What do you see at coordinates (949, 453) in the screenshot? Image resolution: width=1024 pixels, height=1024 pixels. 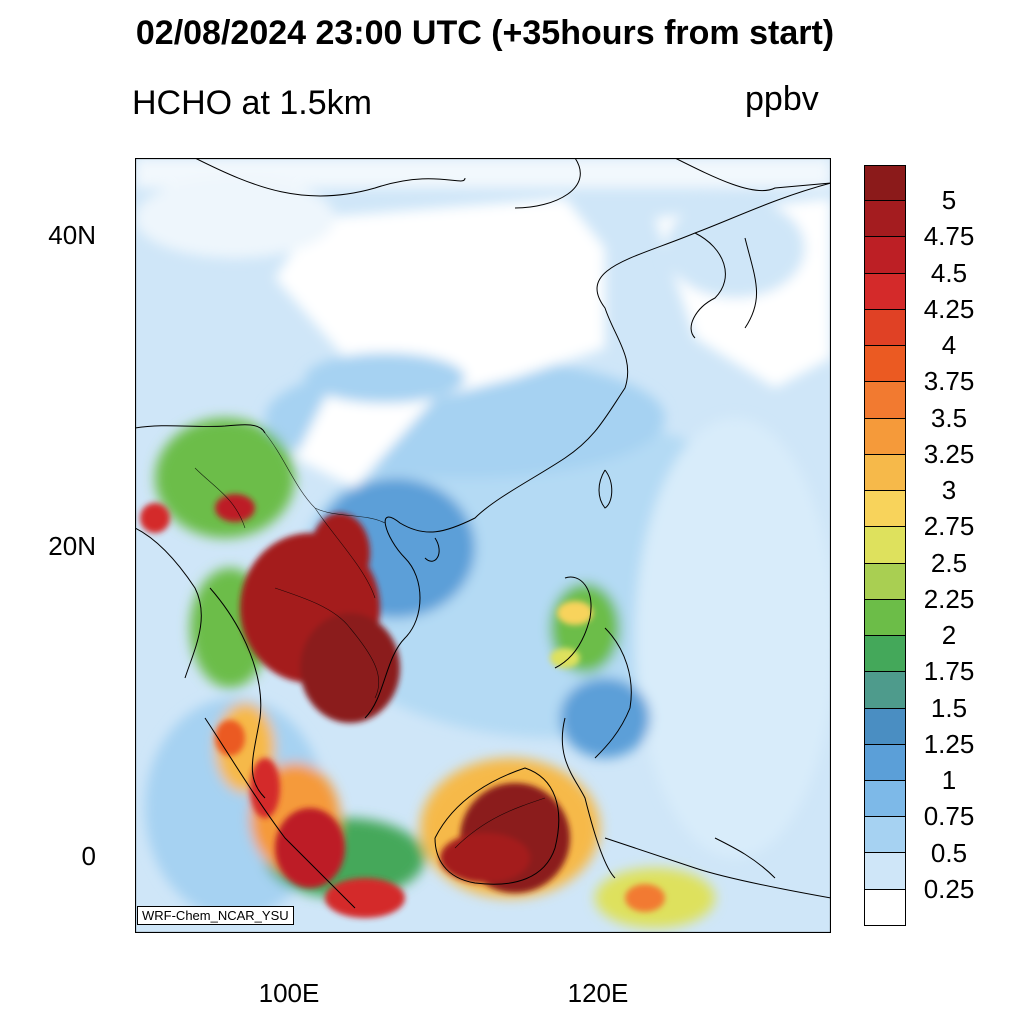 I see `colorbar-label: 3.25` at bounding box center [949, 453].